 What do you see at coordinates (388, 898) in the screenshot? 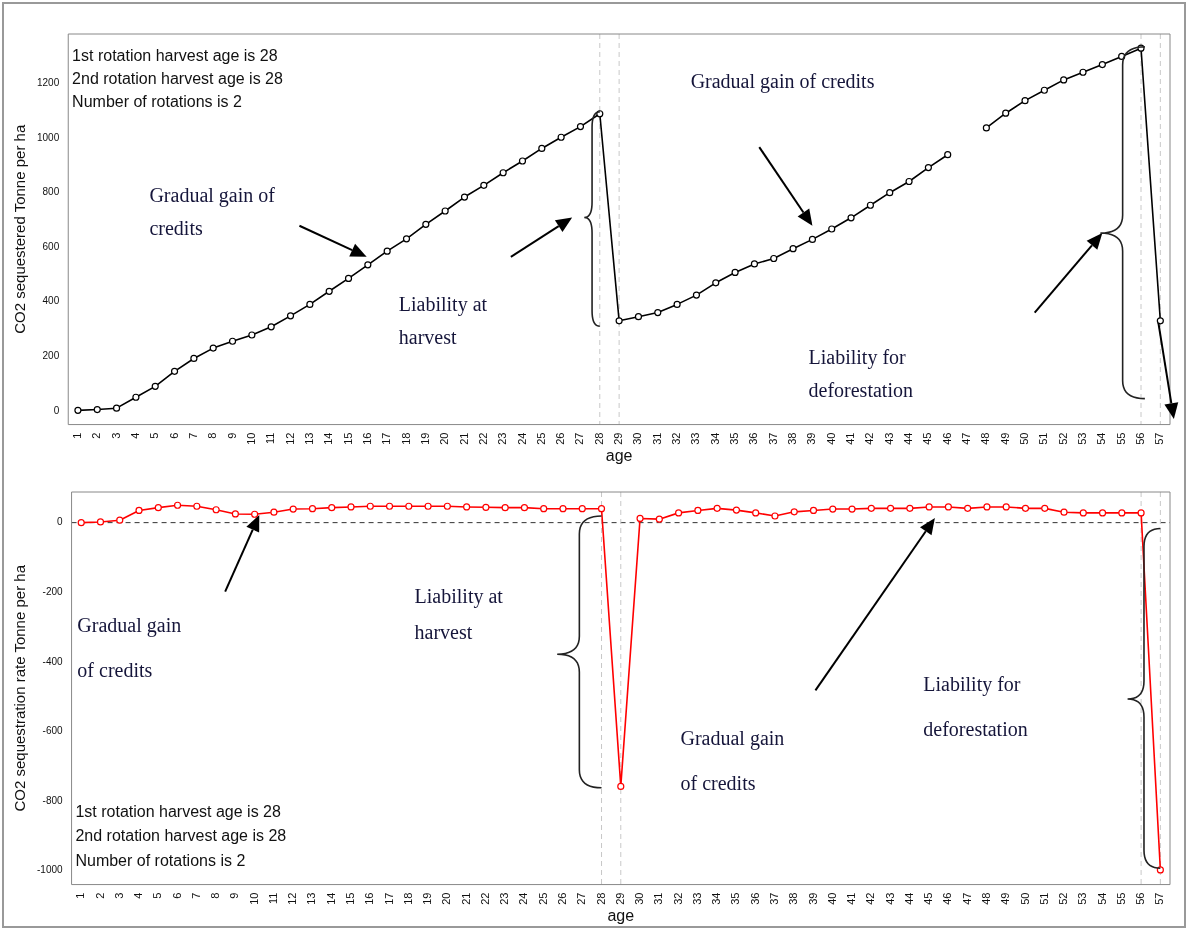
I see `x-tick-label: 17` at bounding box center [388, 898].